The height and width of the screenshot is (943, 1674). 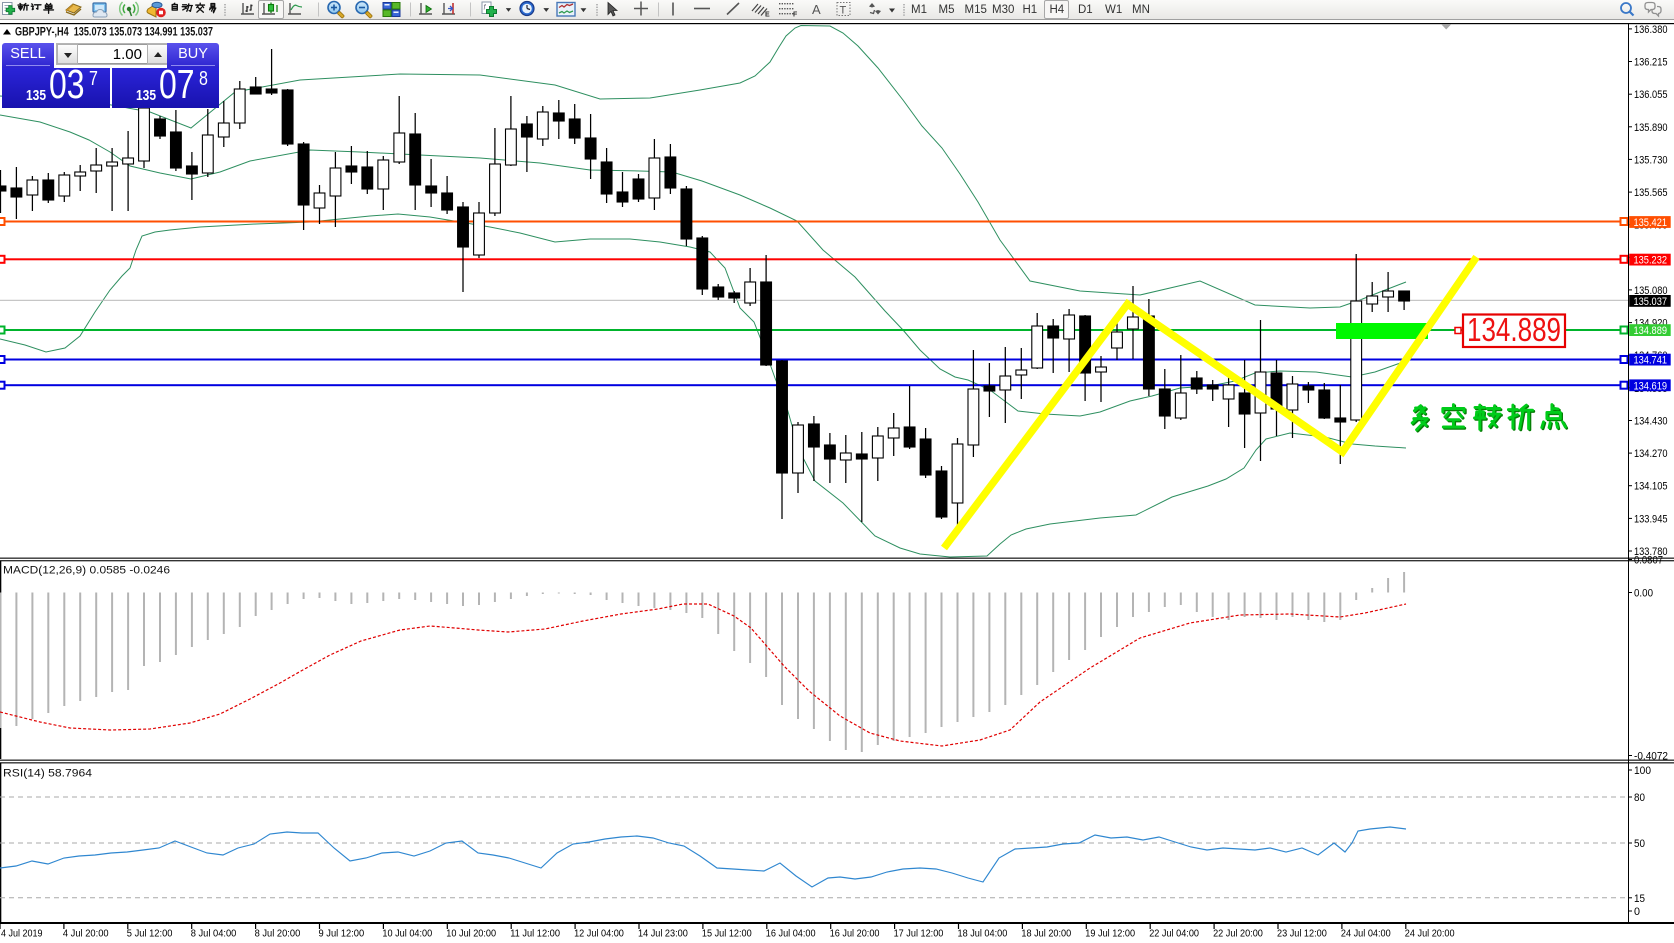 What do you see at coordinates (86, 934) in the screenshot?
I see `svg-text: 4 Jul 20:00` at bounding box center [86, 934].